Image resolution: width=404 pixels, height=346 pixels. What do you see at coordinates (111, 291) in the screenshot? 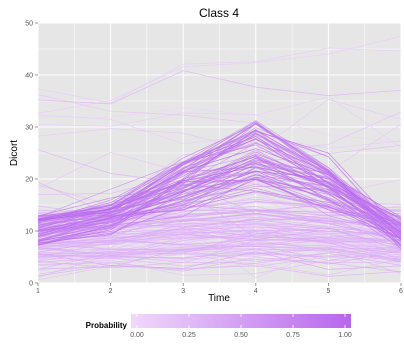
I see `x-tick-label: 2` at bounding box center [111, 291].